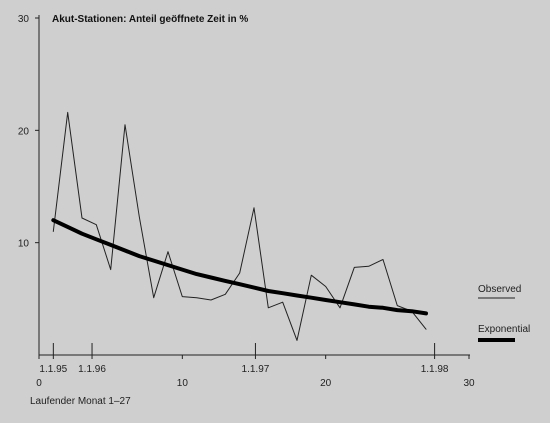  I want to click on date-marker-label: 1.1.96, so click(92, 369).